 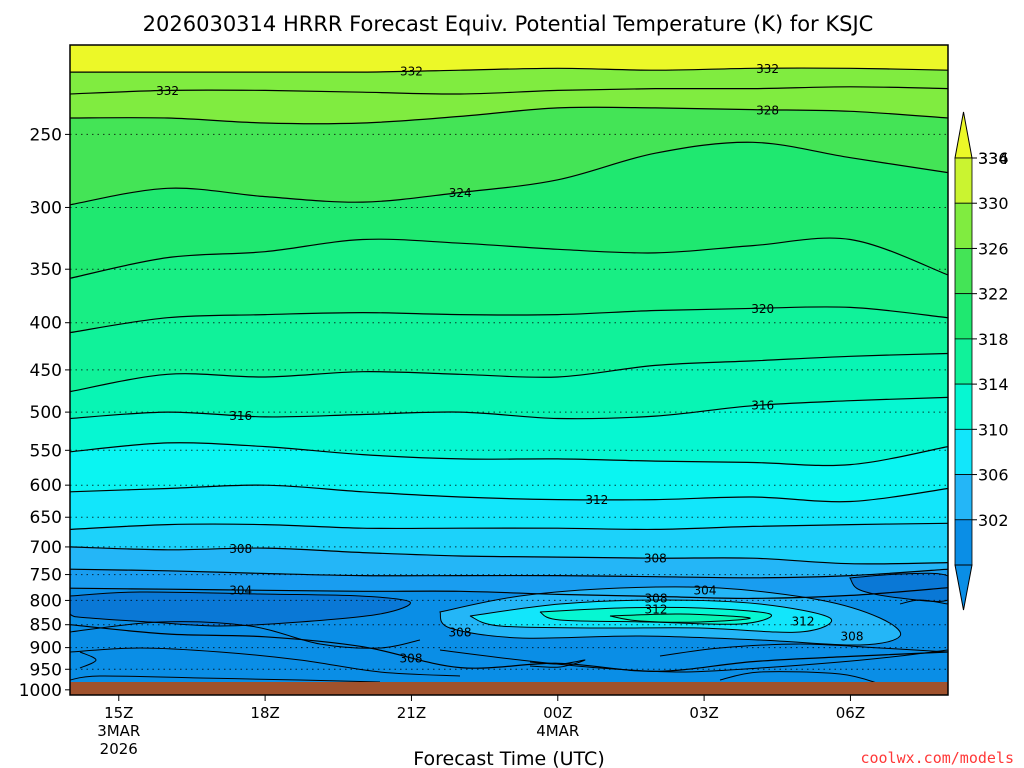 I want to click on y-tick-label-500: 500, so click(x=46, y=413).